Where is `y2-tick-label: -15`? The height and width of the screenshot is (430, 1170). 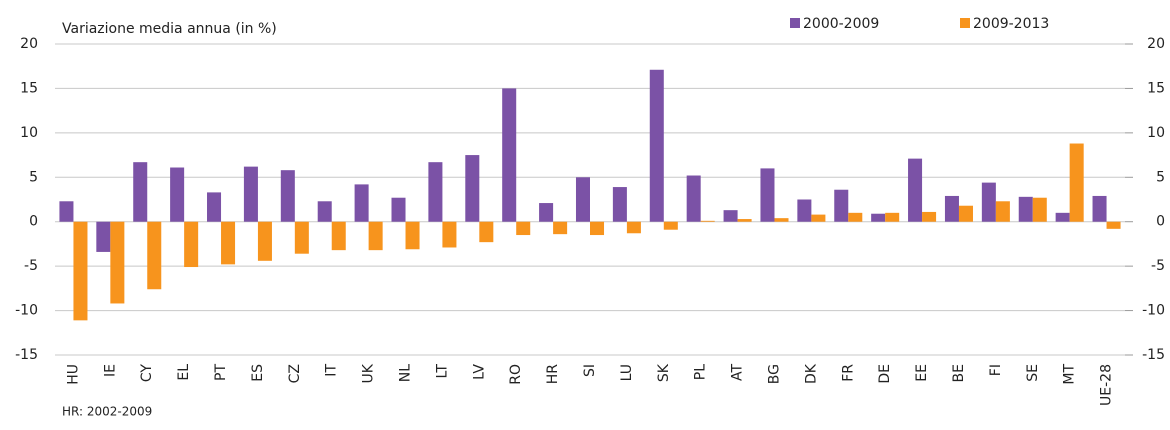
y2-tick-label: -15 is located at coordinates (1153, 355).